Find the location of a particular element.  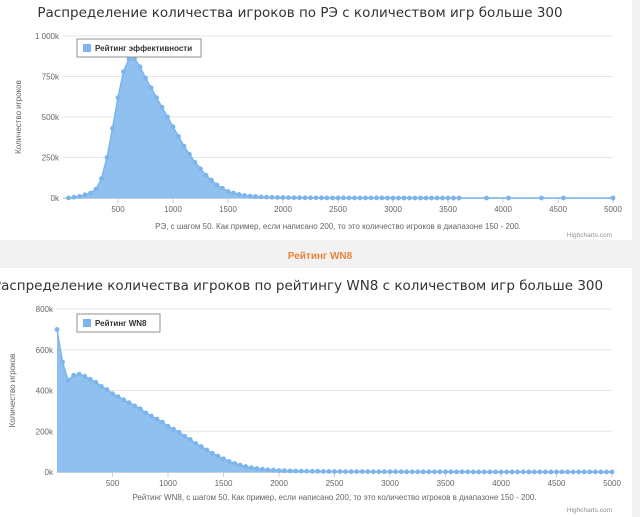

y-tick-label: 0k is located at coordinates (49, 472).